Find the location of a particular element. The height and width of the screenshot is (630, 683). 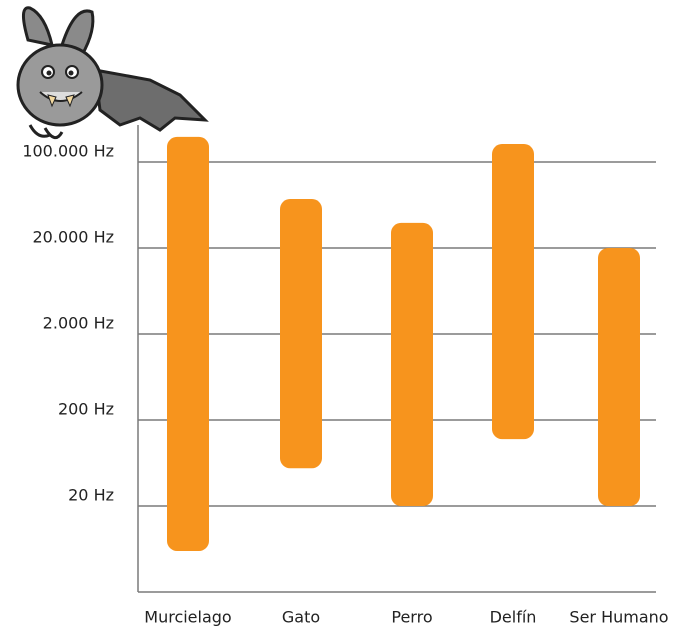

y-tick-label: 2.000 Hz is located at coordinates (78, 323).